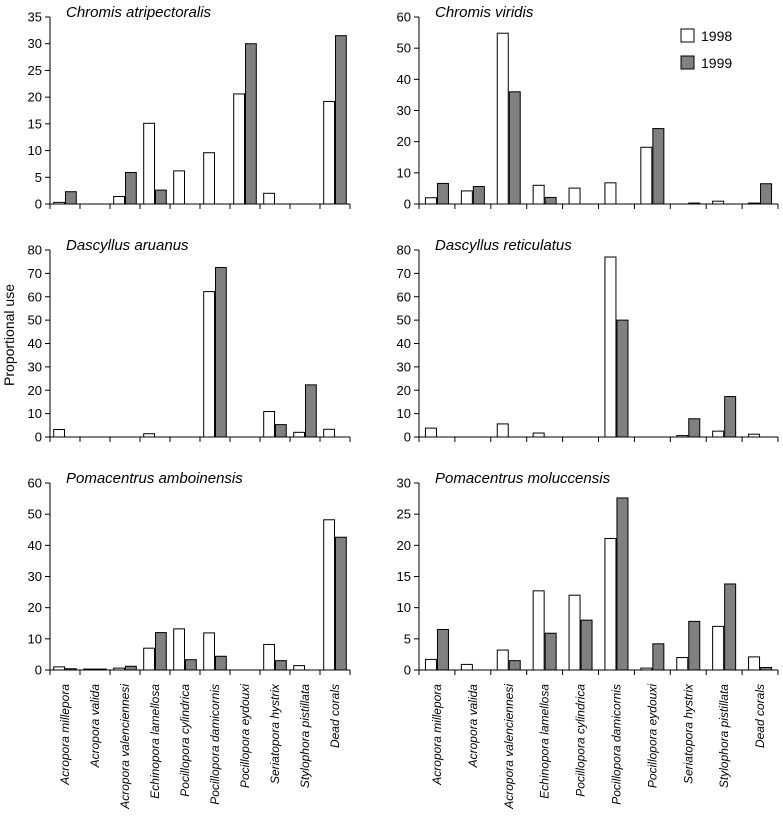  Describe the element at coordinates (484, 12) in the screenshot. I see `panel-title: Chromis viridis` at that location.